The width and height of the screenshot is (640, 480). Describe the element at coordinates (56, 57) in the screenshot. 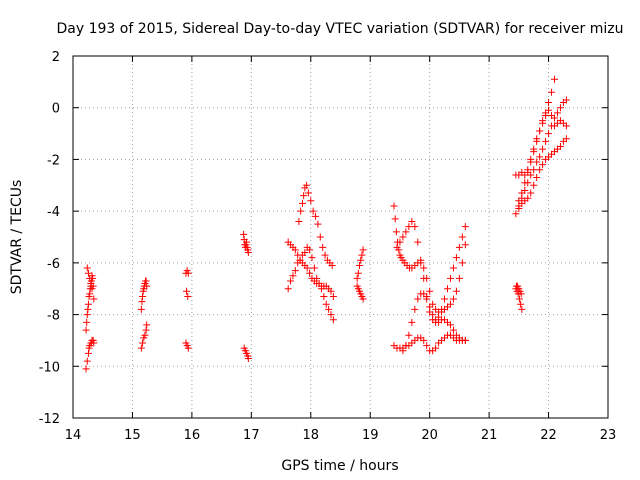

I see `y-tick-label: 2` at that location.